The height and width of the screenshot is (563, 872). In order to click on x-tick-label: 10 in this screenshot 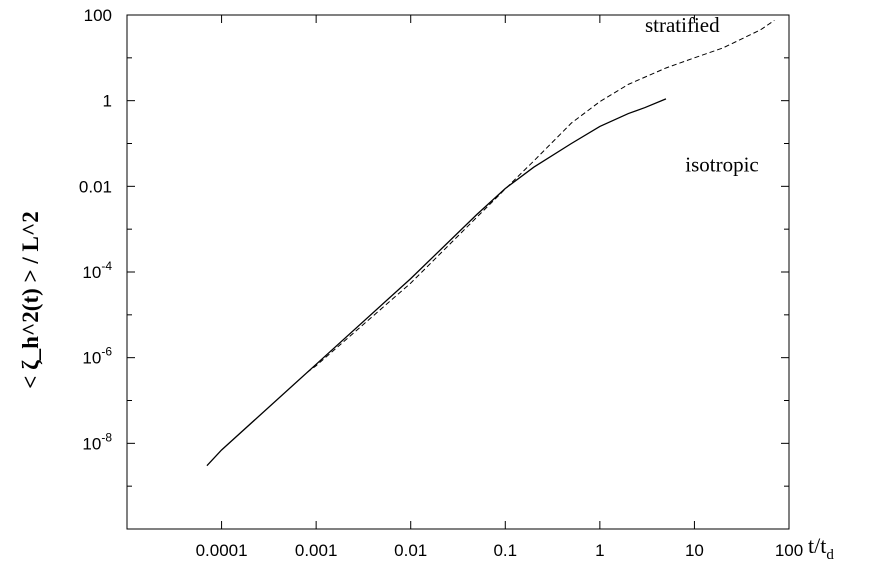, I will do `click(694, 550)`.